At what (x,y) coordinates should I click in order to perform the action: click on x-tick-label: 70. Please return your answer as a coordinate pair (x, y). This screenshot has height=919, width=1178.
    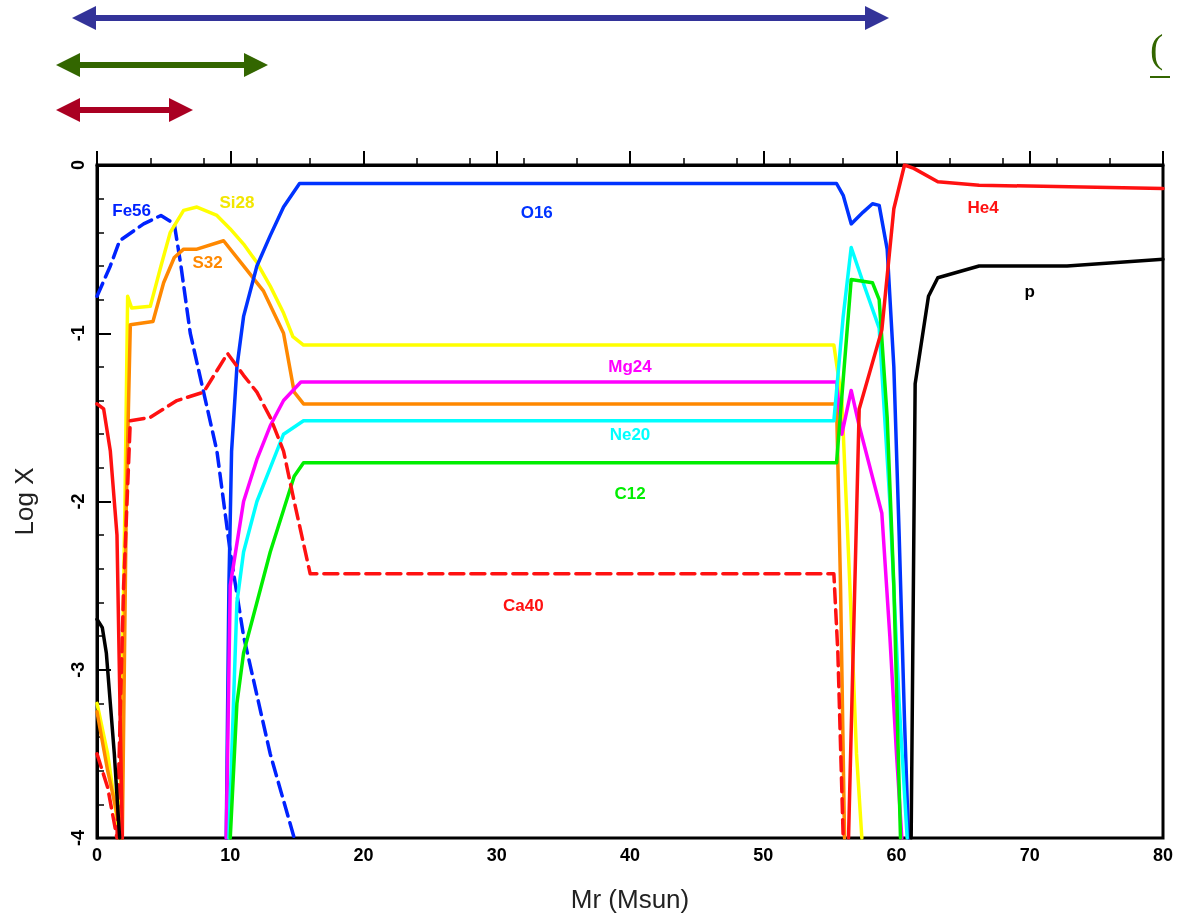
    Looking at the image, I should click on (1029, 855).